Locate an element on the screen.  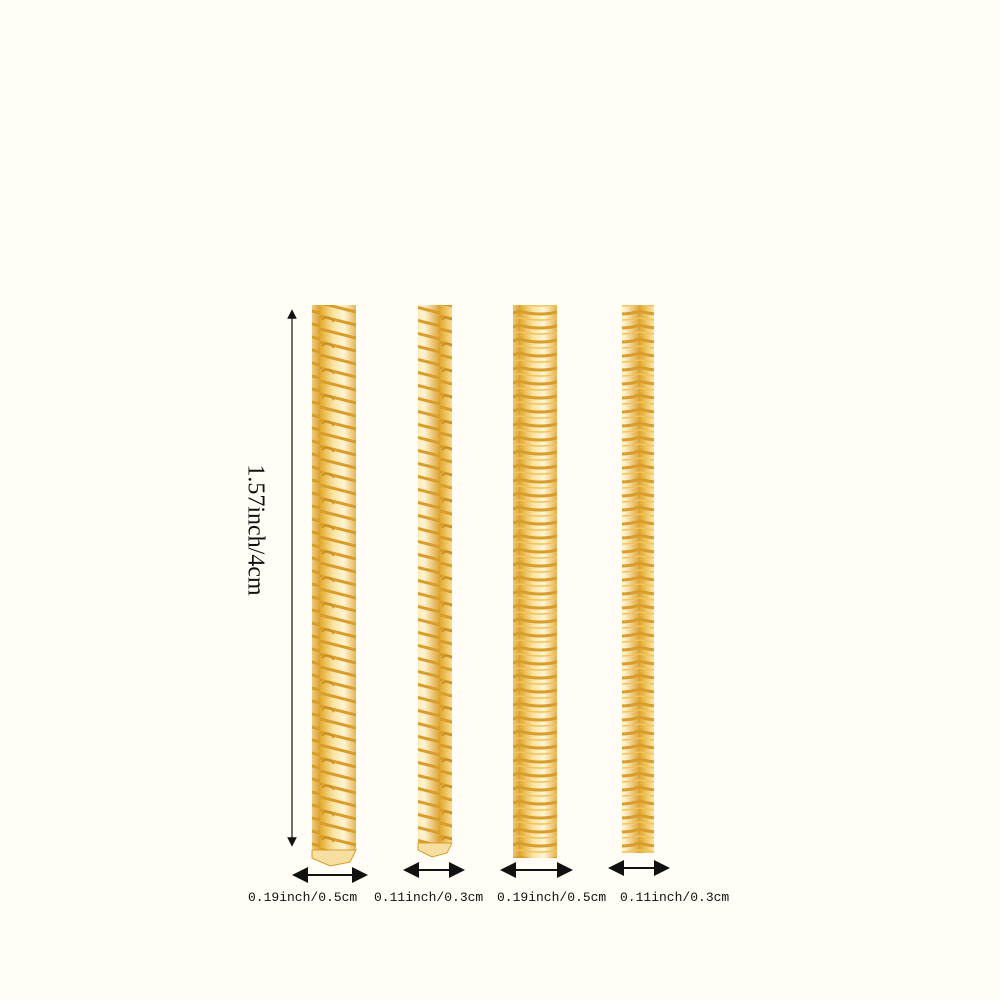
coil-1-width-label: 0.19inch/0.5cm is located at coordinates (303, 897).